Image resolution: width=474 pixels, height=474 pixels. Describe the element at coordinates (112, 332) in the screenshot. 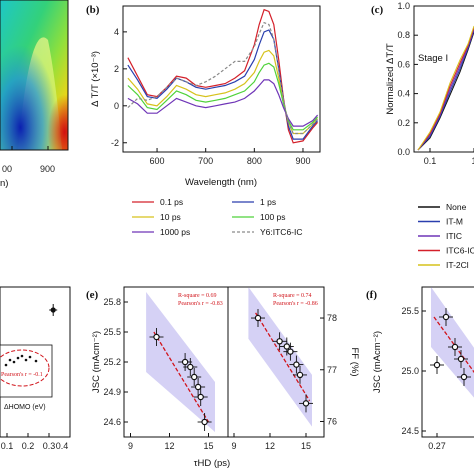

I see `panel-e-ytick-left-label: 25.5` at that location.